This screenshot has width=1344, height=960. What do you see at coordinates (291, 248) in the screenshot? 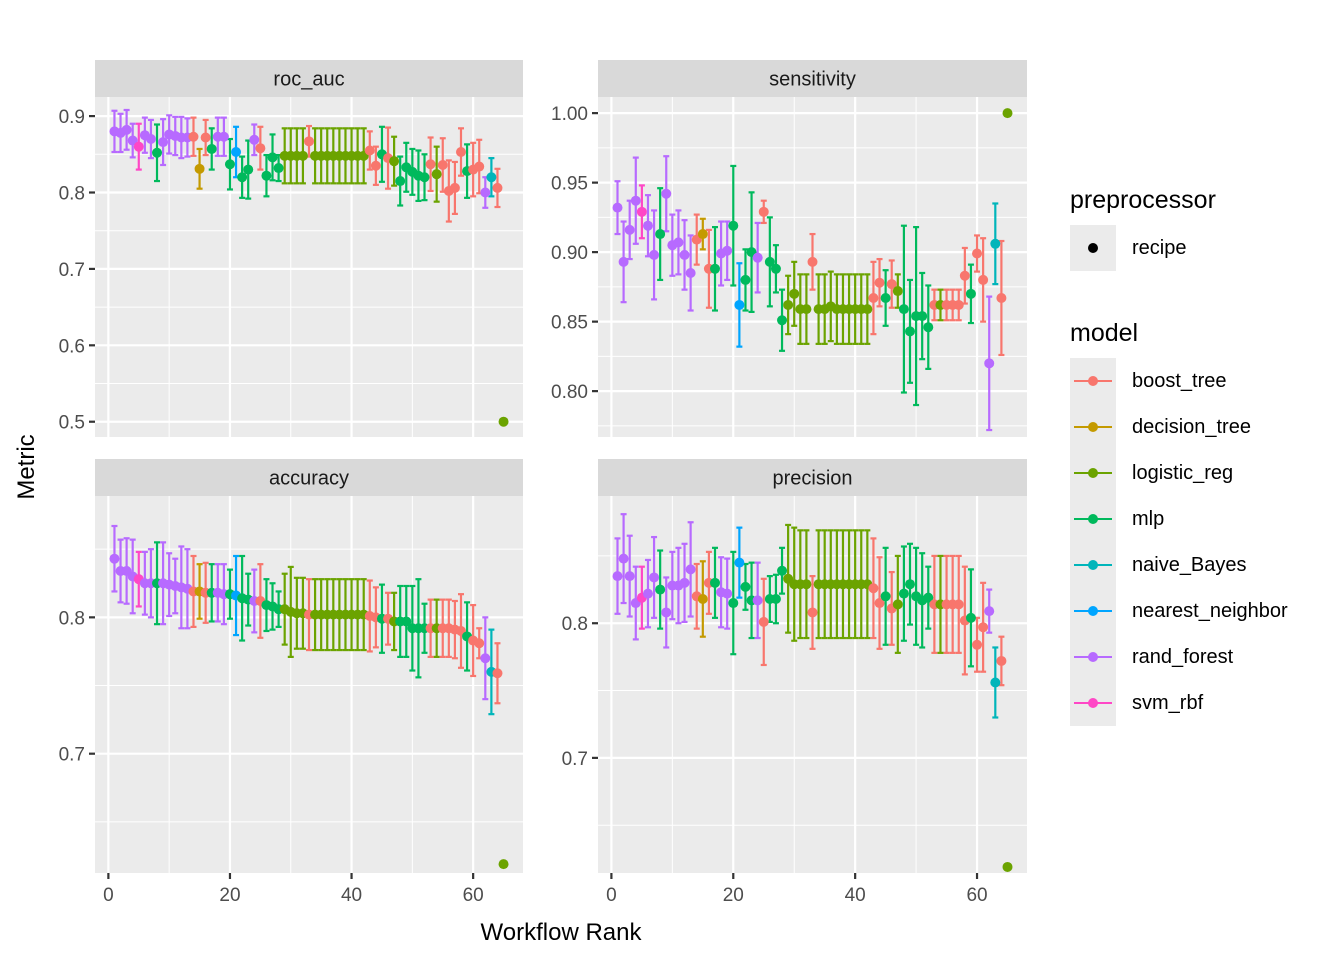
I see `panel-roc-auc: roc_auc 0.5 0.6 0.7 0.8 0.9` at bounding box center [291, 248].